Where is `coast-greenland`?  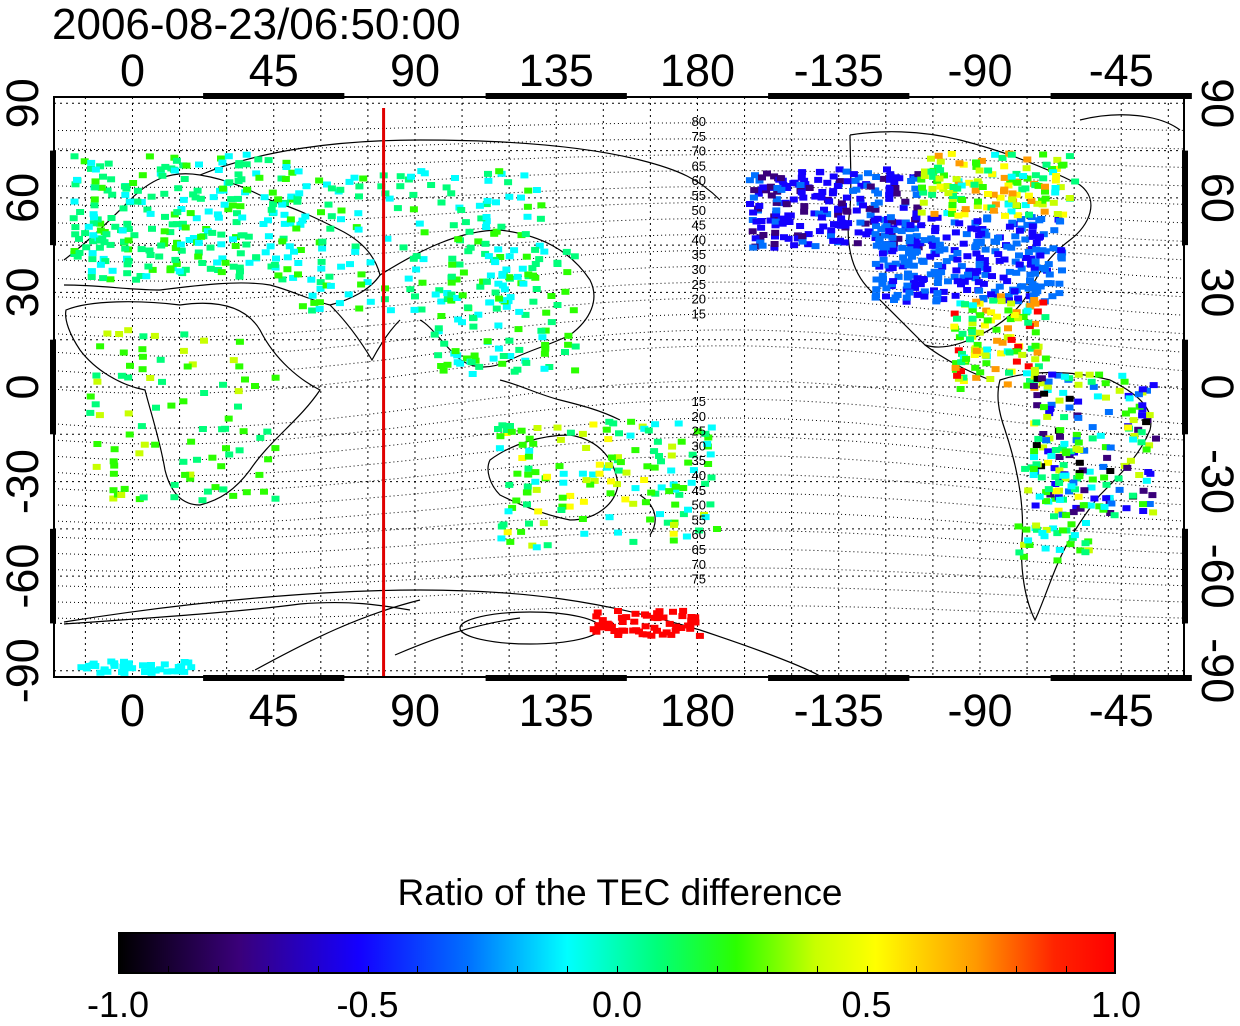
coast-greenland is located at coordinates (1130, 122).